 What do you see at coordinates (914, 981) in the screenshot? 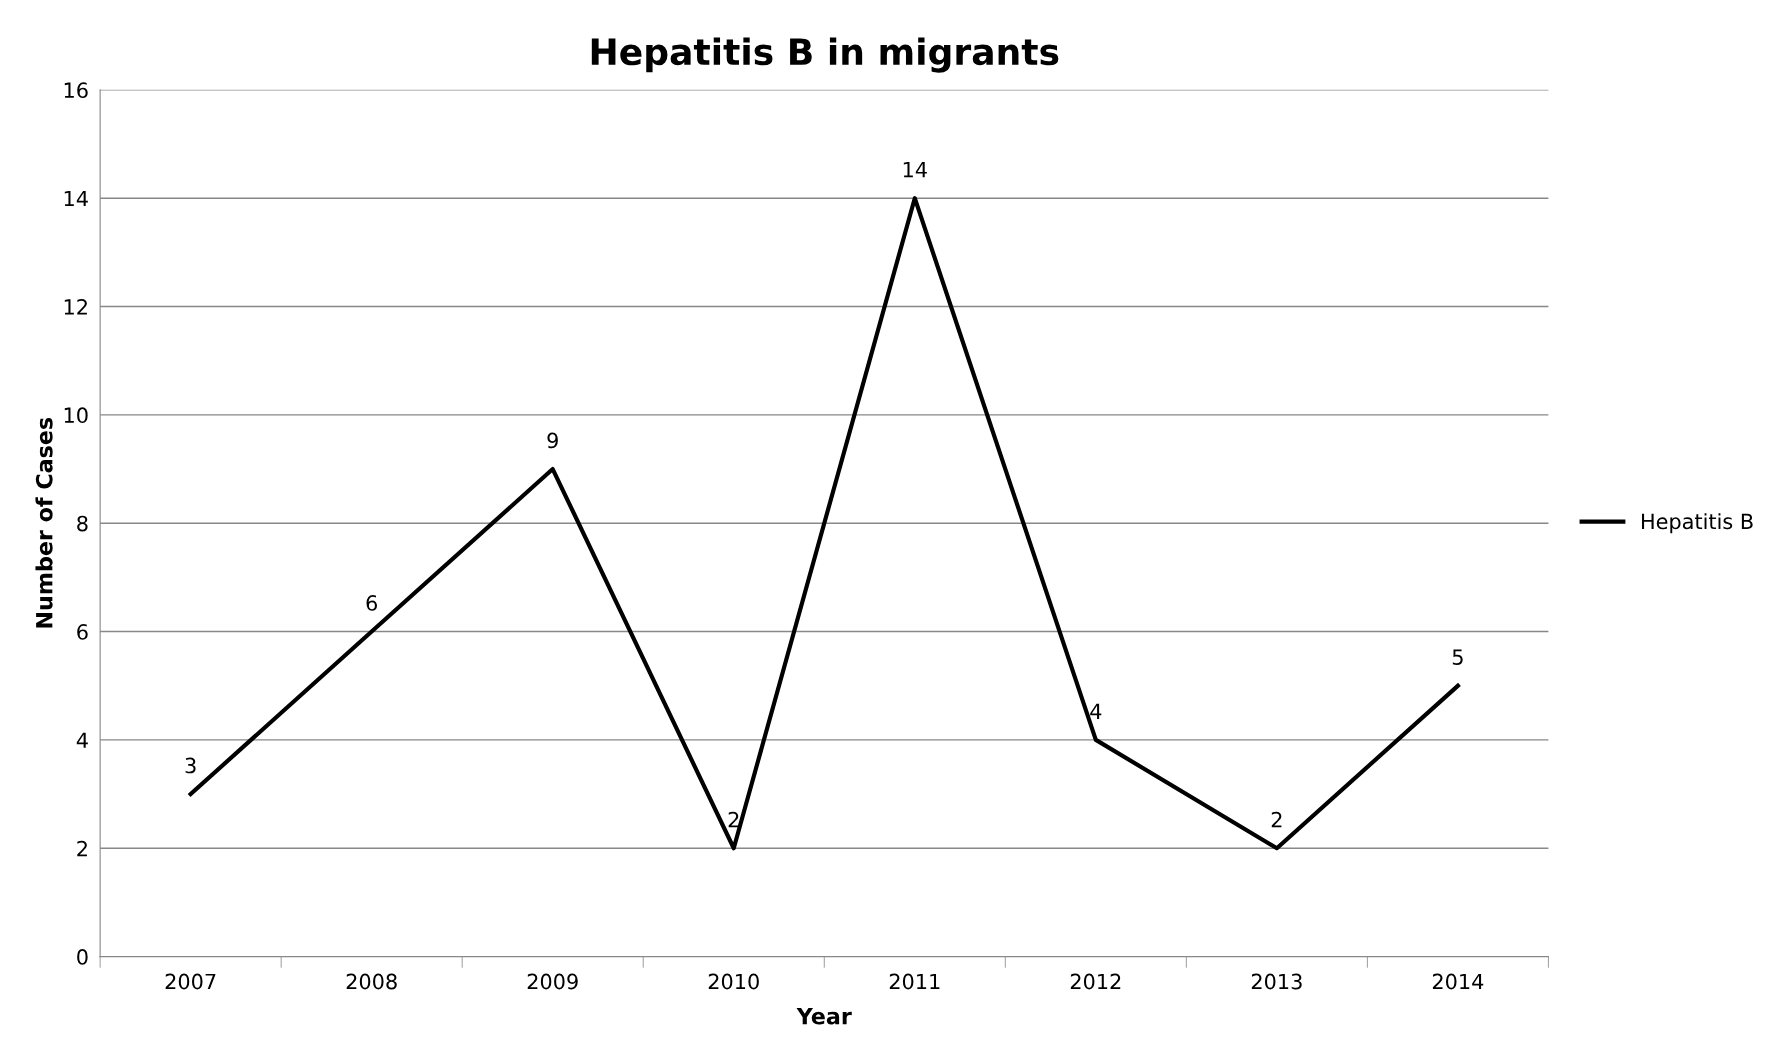
I see `x-tick-label: 2011` at bounding box center [914, 981].